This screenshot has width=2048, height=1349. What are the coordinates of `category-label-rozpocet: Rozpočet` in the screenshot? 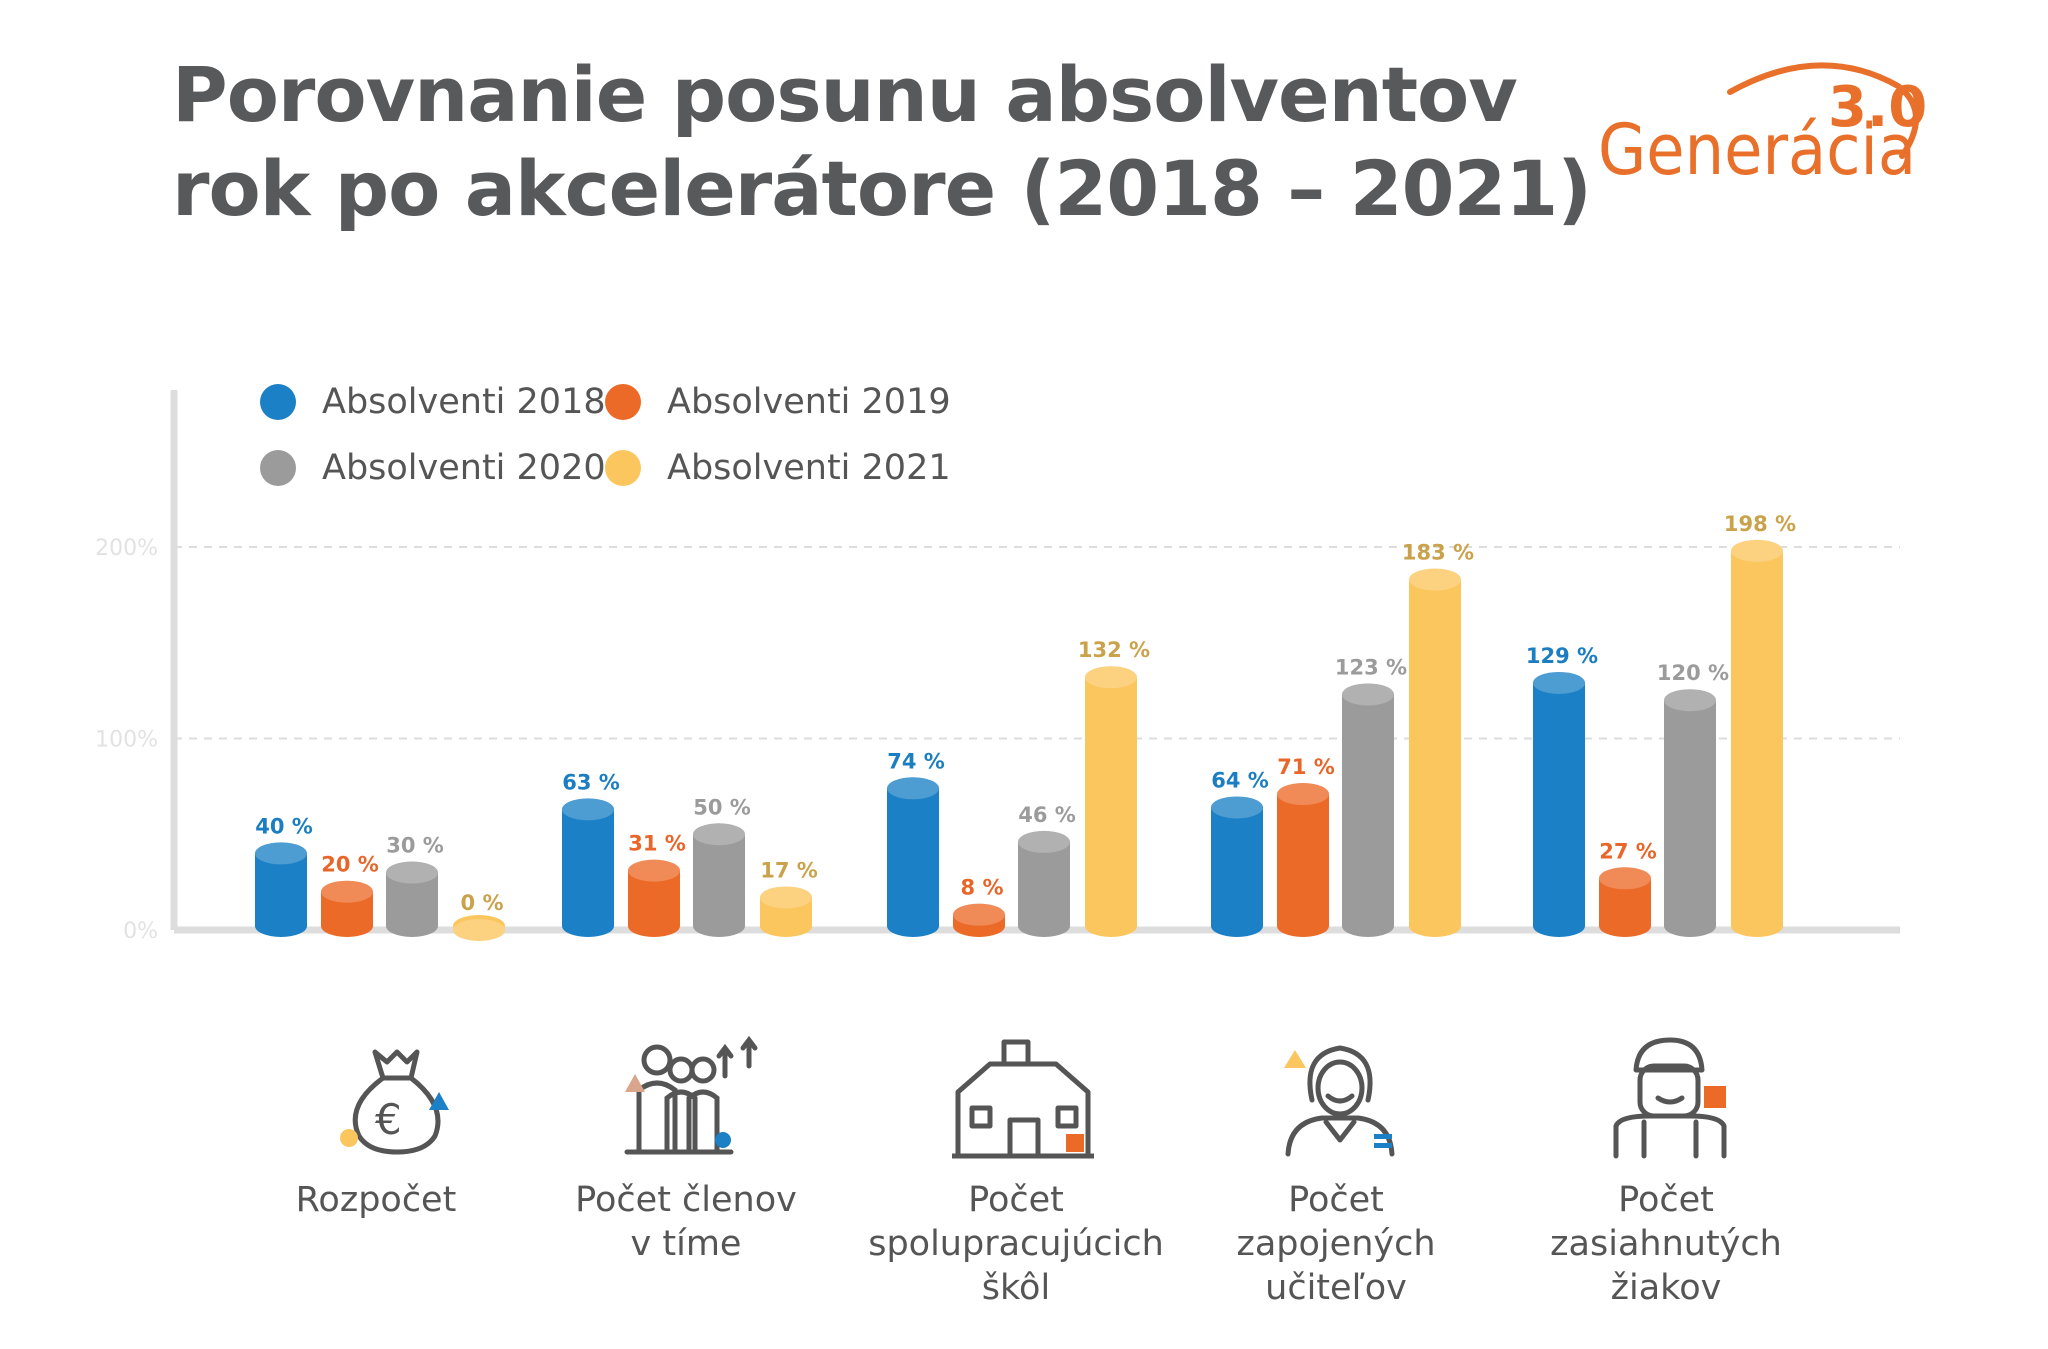 It's located at (376, 1200).